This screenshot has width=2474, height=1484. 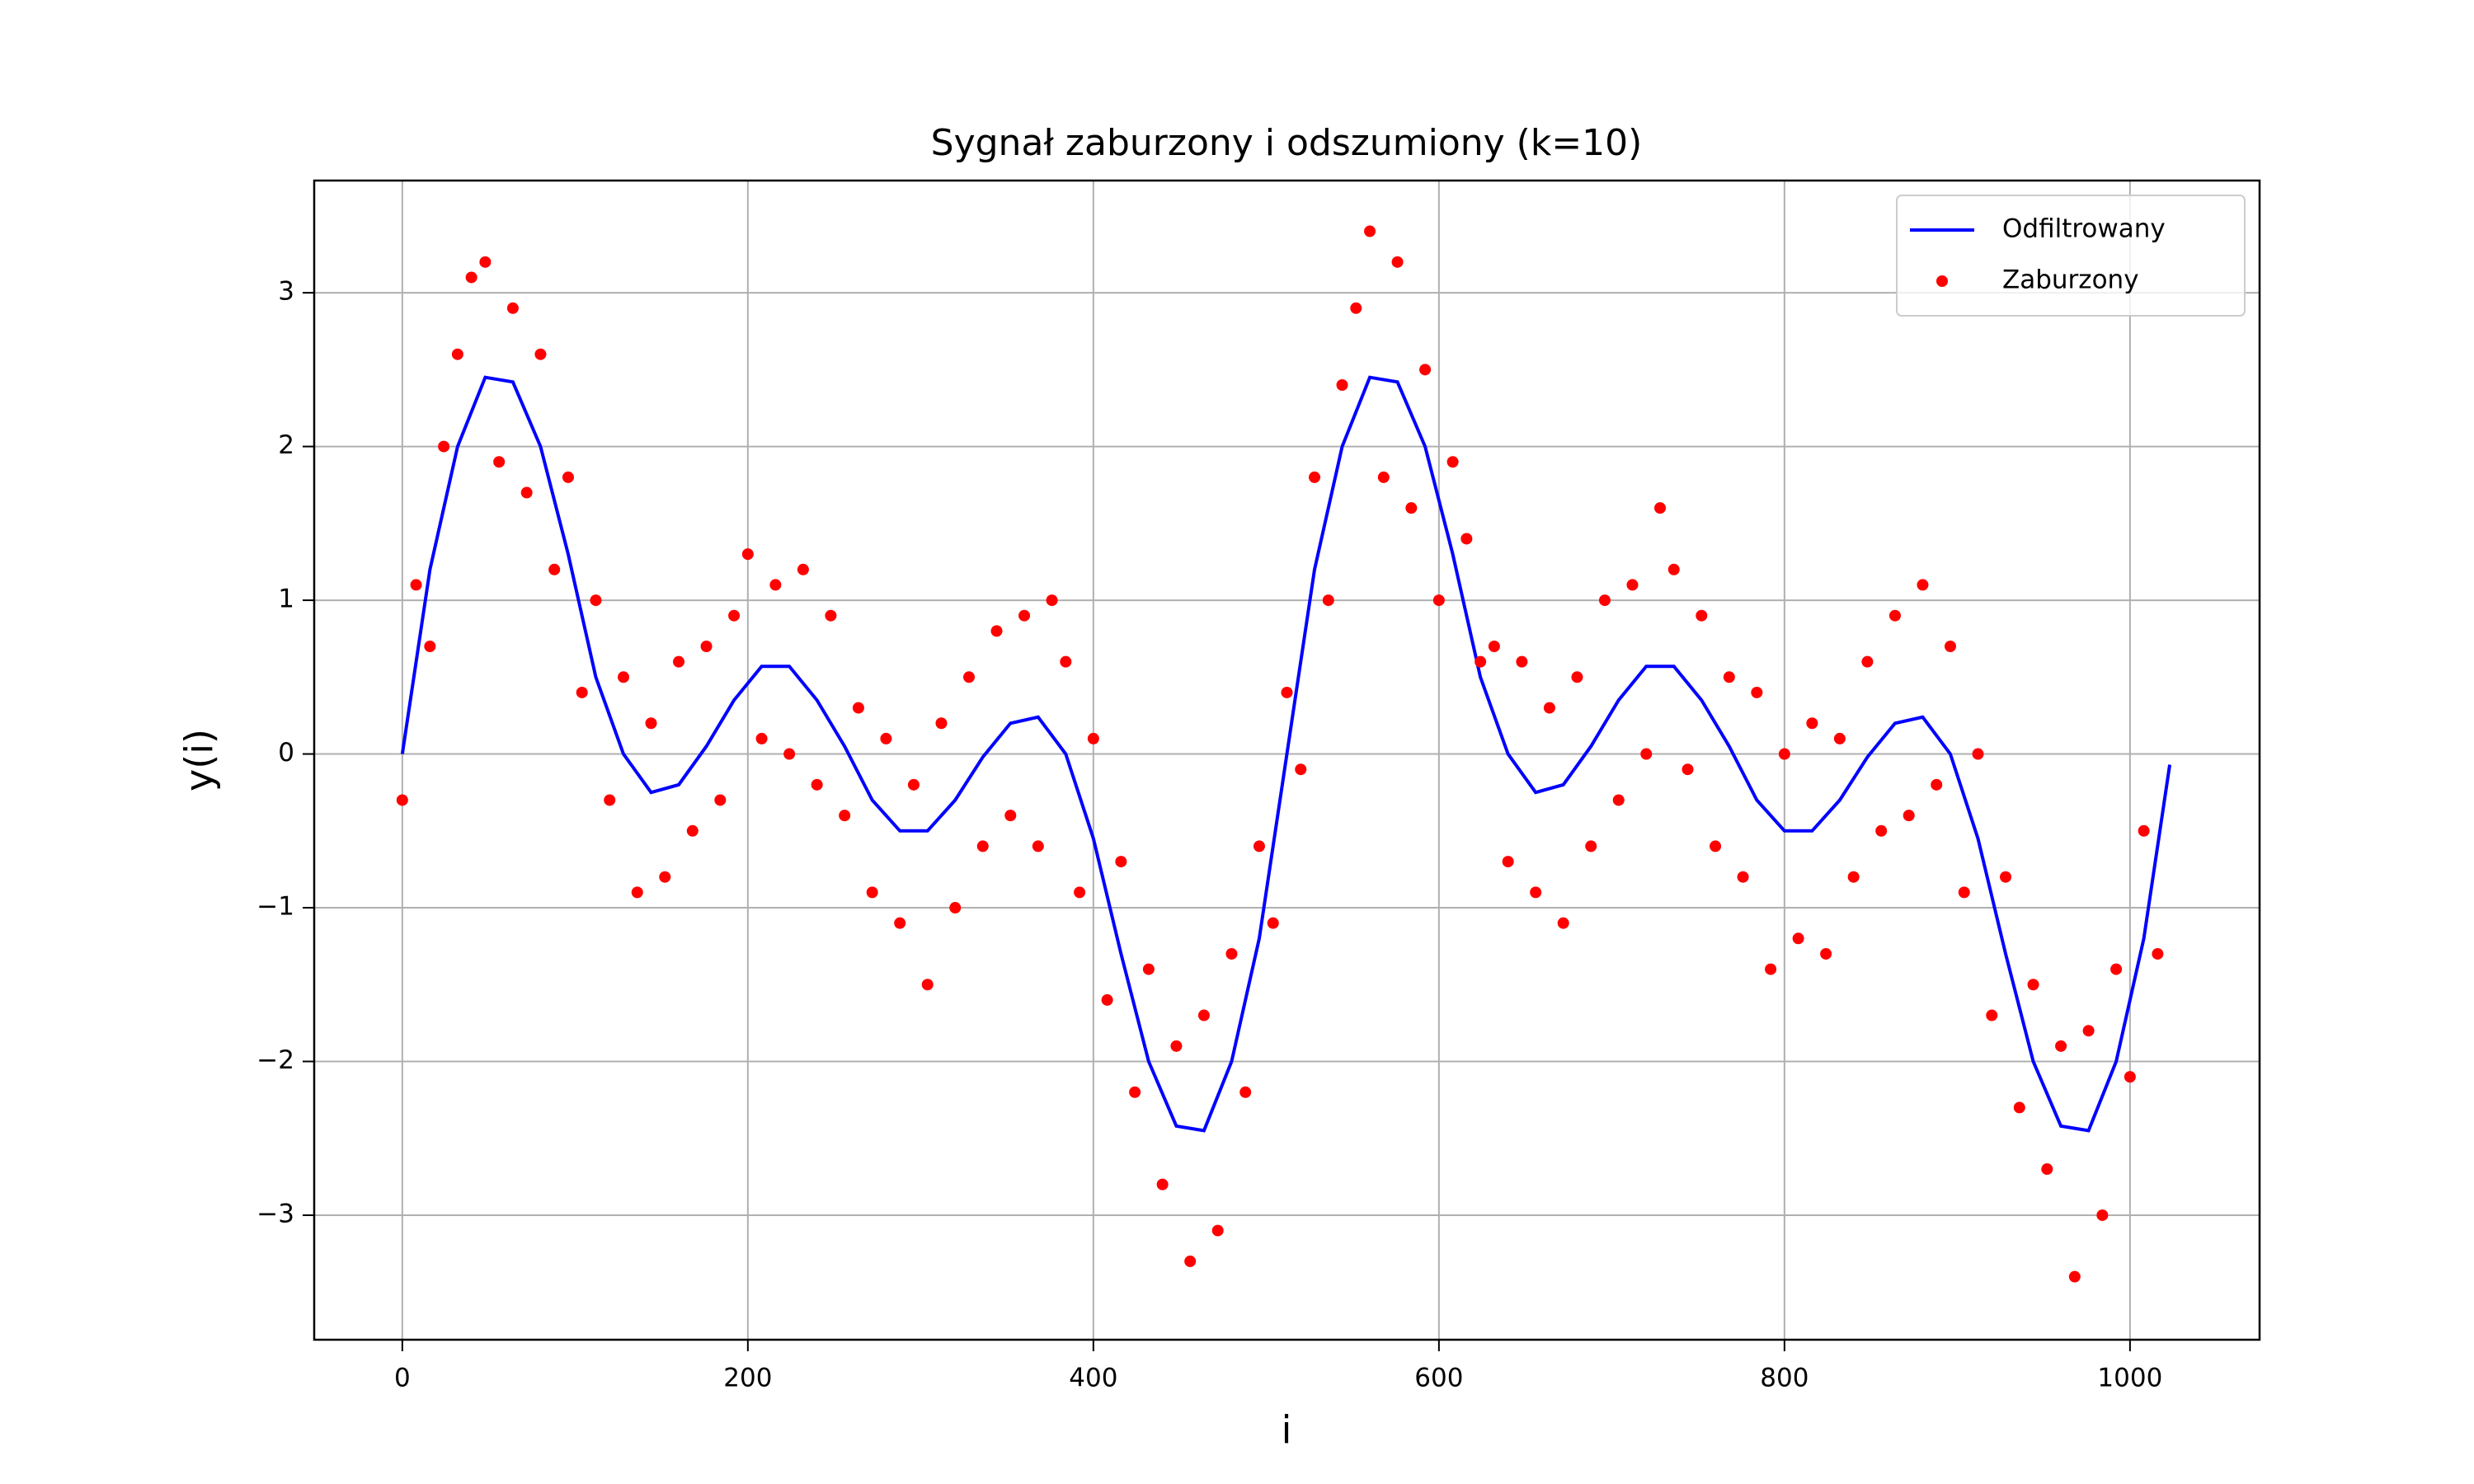 What do you see at coordinates (2070, 280) in the screenshot?
I see `legend-label: Zaburzony` at bounding box center [2070, 280].